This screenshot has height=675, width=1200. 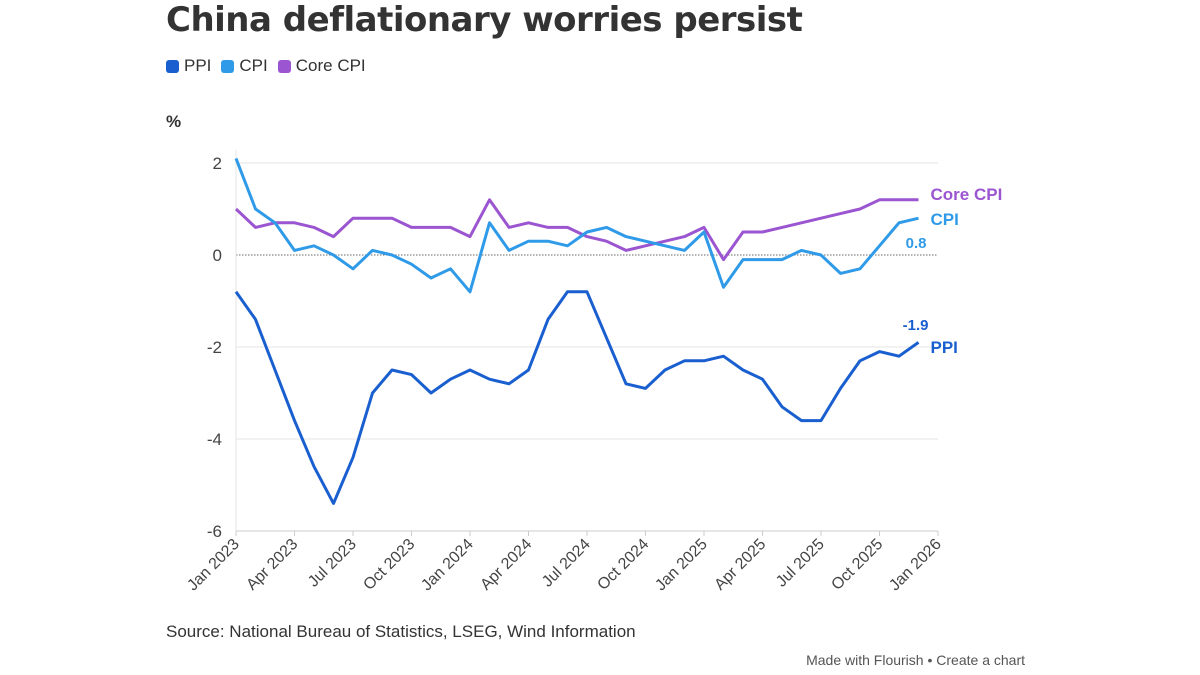 What do you see at coordinates (217, 163) in the screenshot?
I see `y-tick-label: 2` at bounding box center [217, 163].